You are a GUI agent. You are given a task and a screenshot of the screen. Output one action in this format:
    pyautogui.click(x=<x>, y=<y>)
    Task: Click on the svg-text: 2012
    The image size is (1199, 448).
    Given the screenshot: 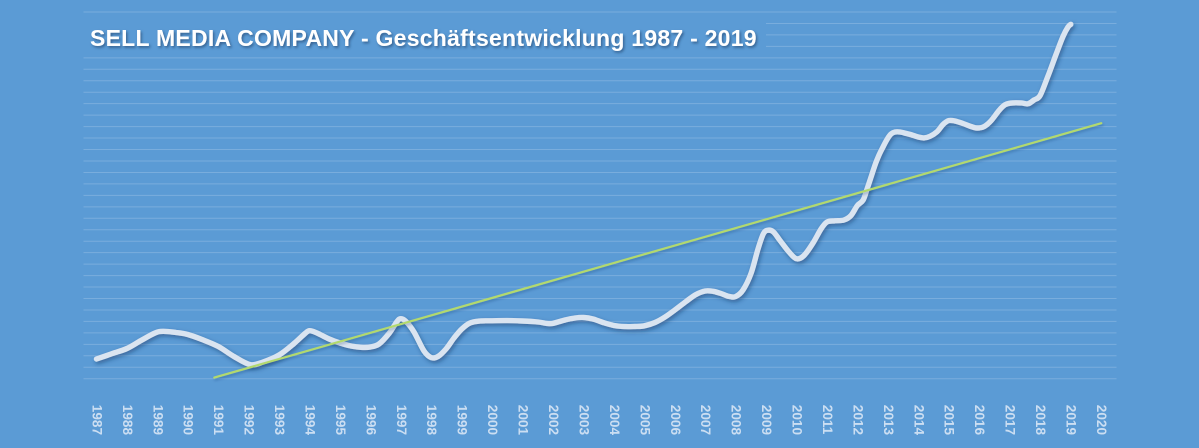 What is the action you would take?
    pyautogui.click(x=857, y=420)
    